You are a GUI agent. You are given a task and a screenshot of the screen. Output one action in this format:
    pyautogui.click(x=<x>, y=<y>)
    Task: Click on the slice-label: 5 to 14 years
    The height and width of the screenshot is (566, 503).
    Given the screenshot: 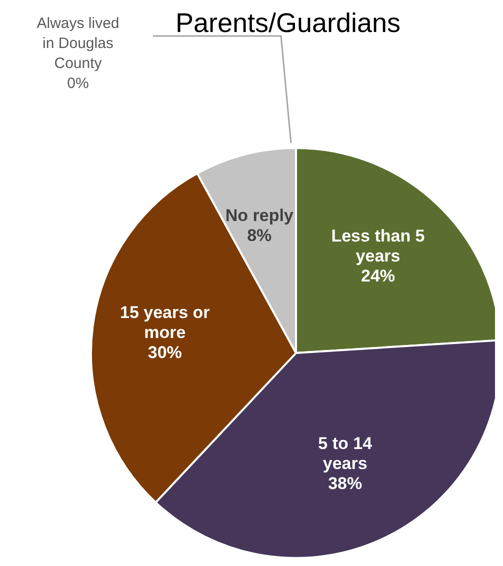 What is the action you would take?
    pyautogui.click(x=345, y=454)
    